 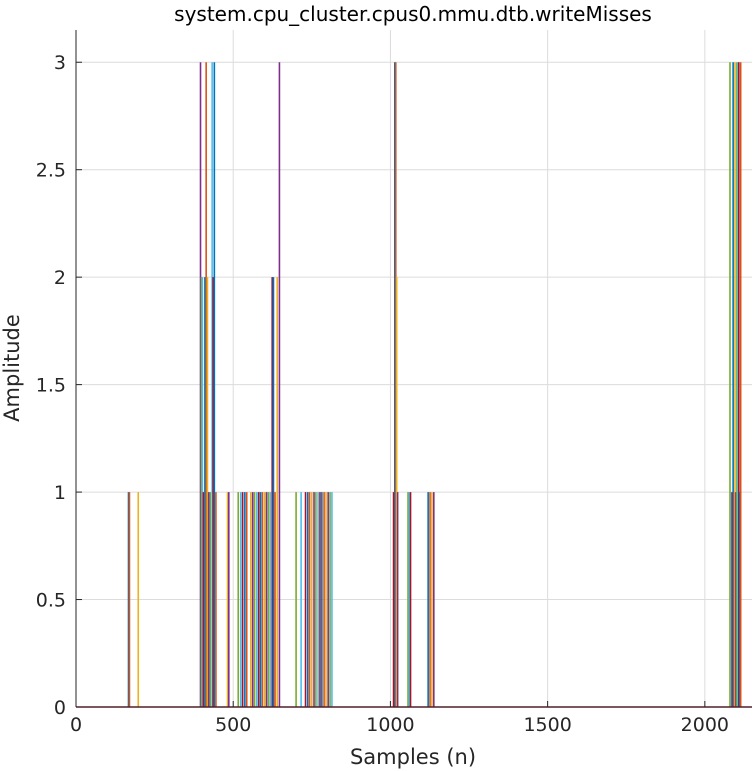 I want to click on y-tick-label: 1.5, so click(x=51, y=386).